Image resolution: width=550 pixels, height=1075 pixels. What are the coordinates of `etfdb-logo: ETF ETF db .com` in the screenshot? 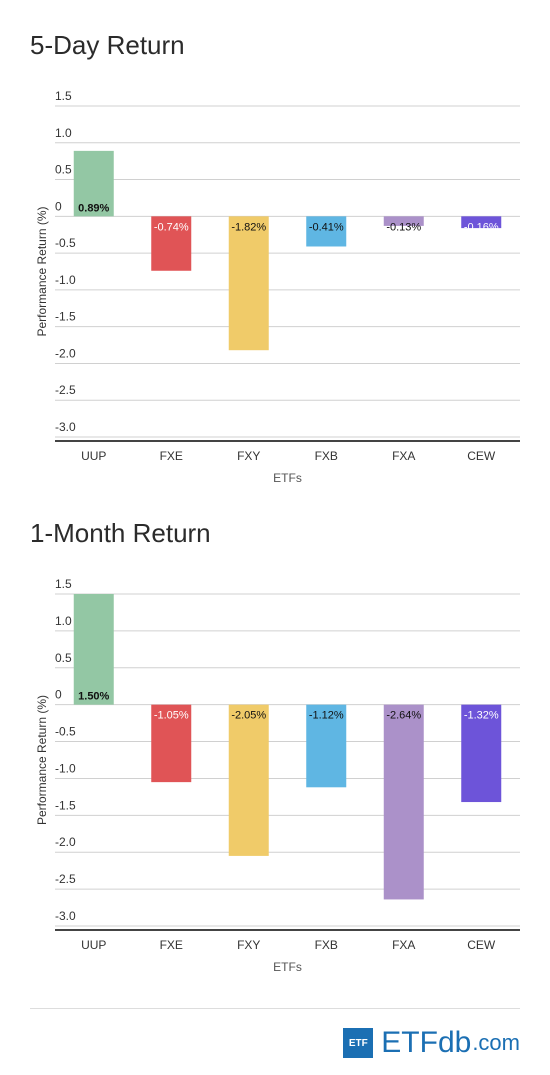 It's located at (431, 1043).